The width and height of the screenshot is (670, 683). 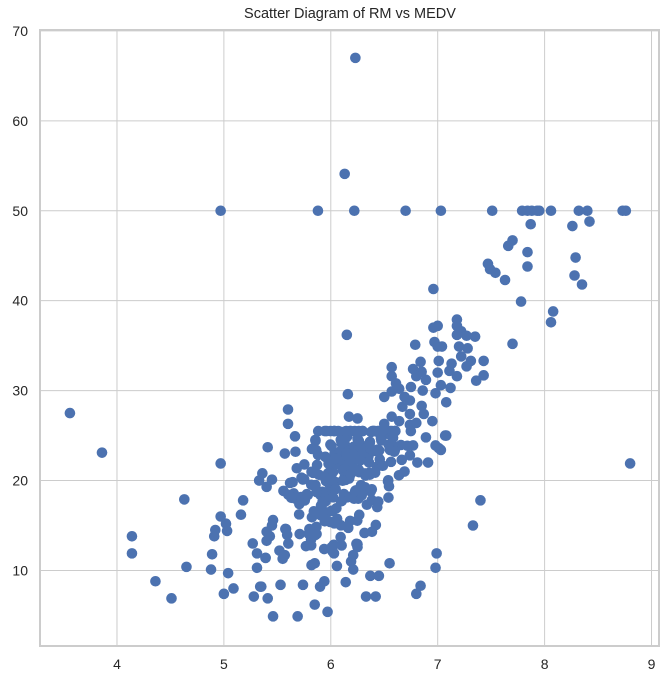 What do you see at coordinates (117, 664) in the screenshot?
I see `x-tick-label: 4` at bounding box center [117, 664].